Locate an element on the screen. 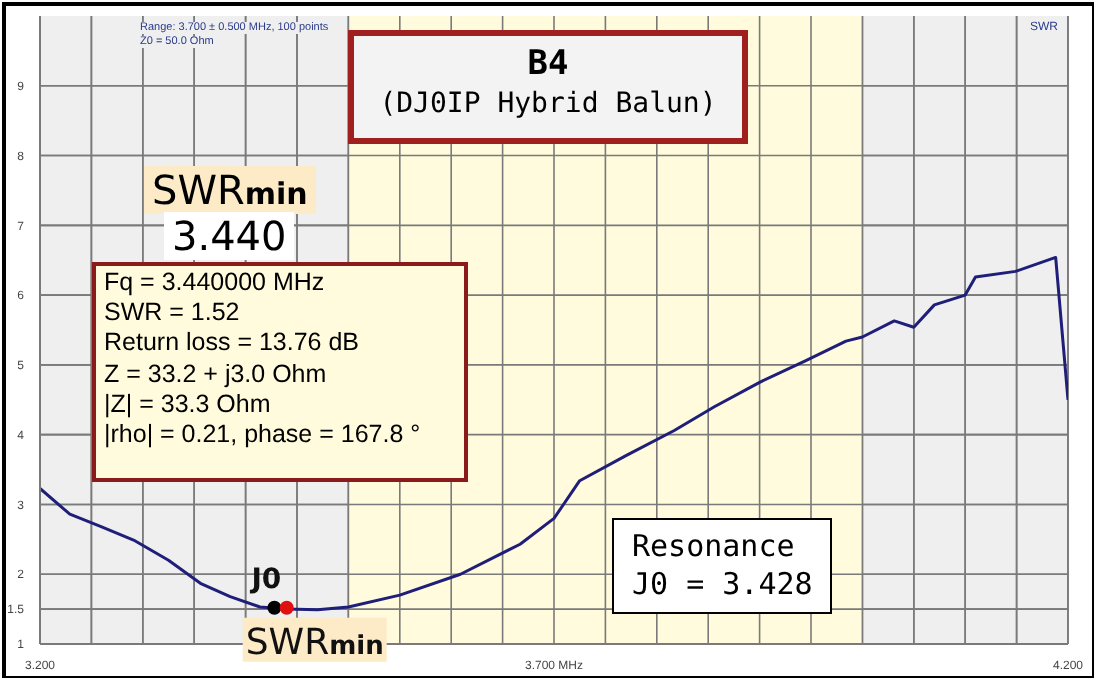  text: B4 is located at coordinates (548, 64).